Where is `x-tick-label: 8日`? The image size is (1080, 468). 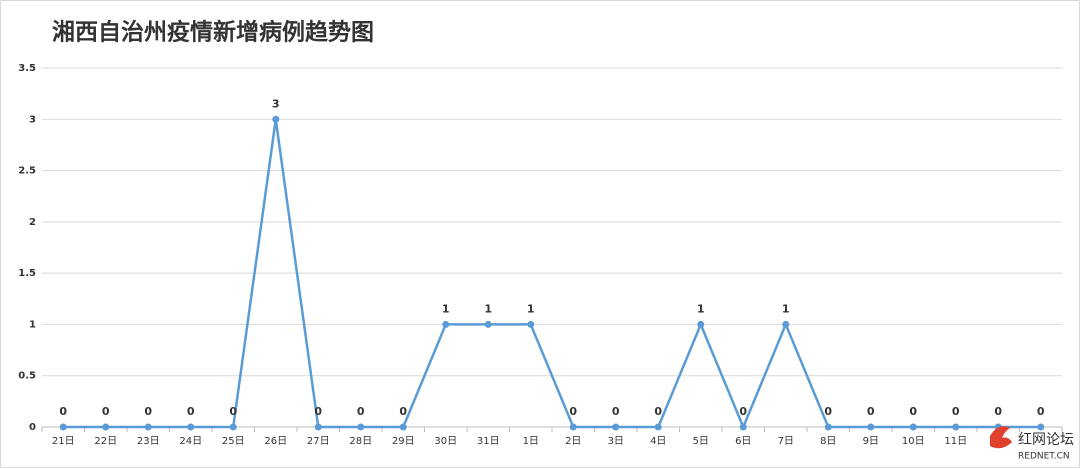 x-tick-label: 8日 is located at coordinates (828, 441).